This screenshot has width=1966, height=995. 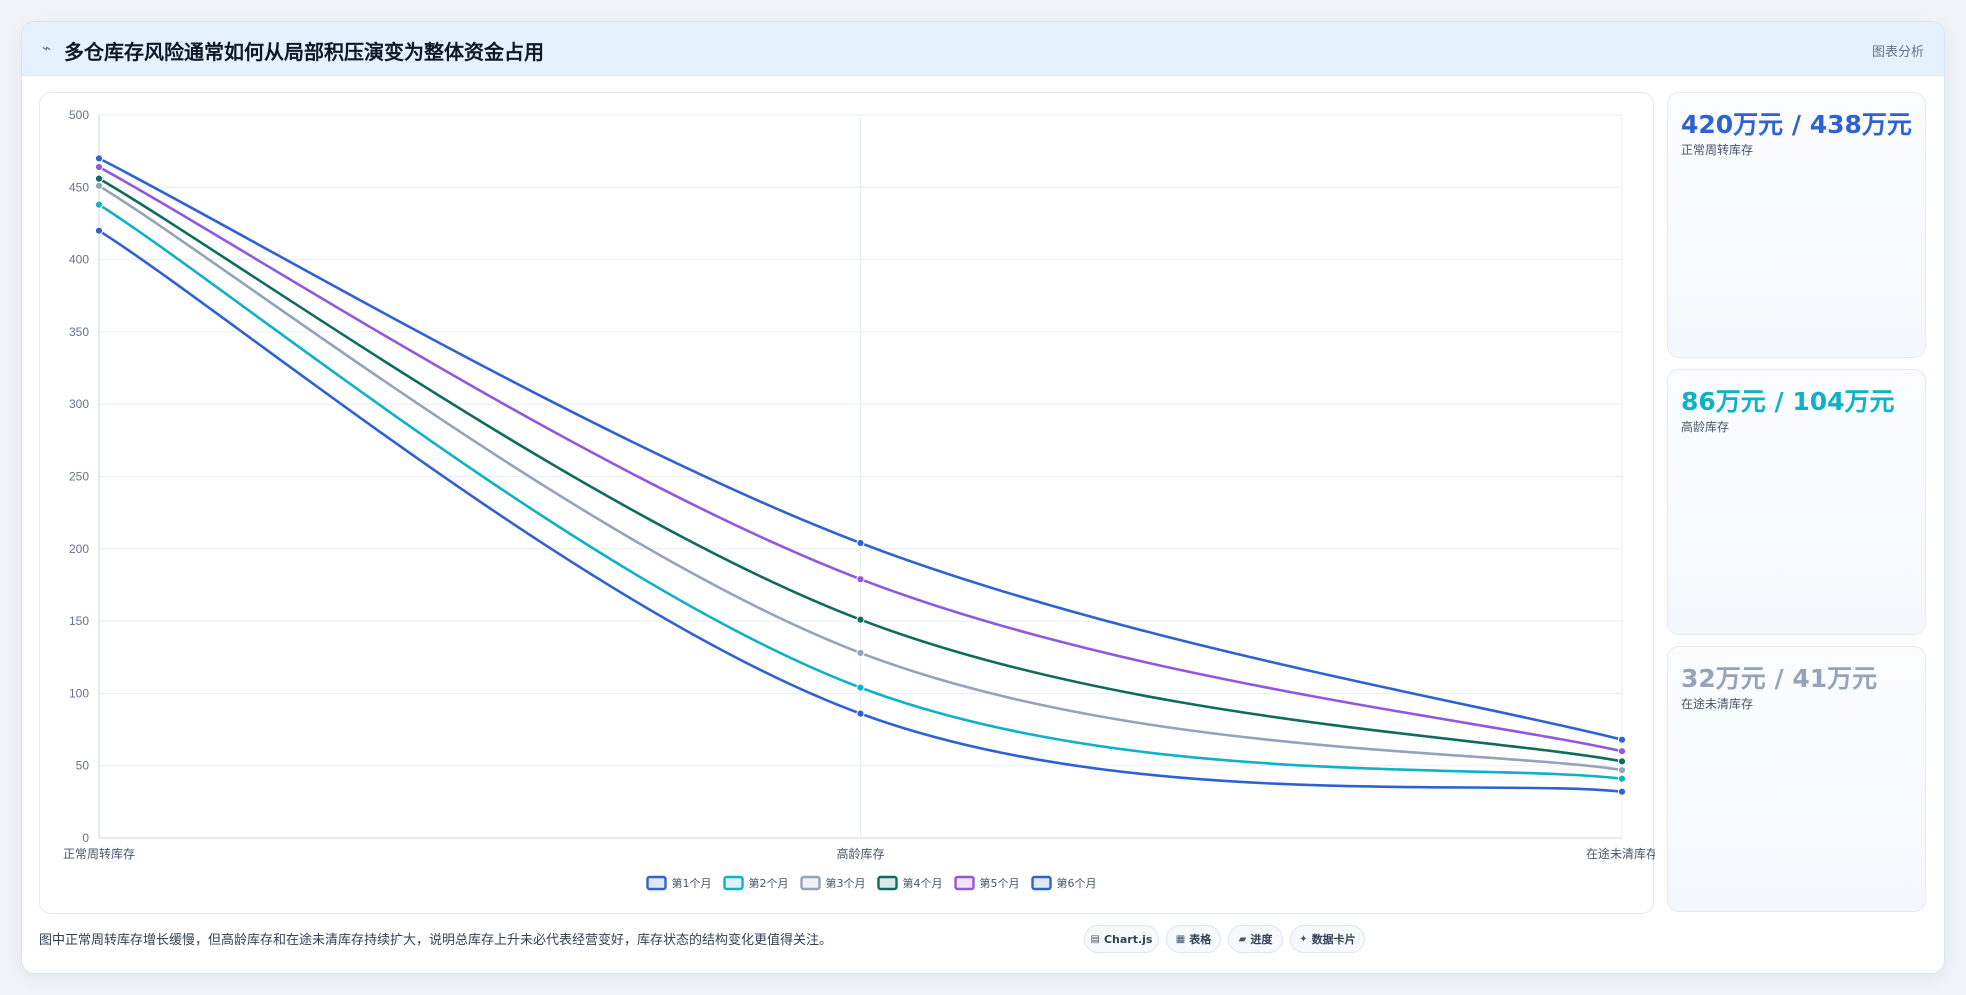 I want to click on legend-label: 第1个月, so click(x=692, y=883).